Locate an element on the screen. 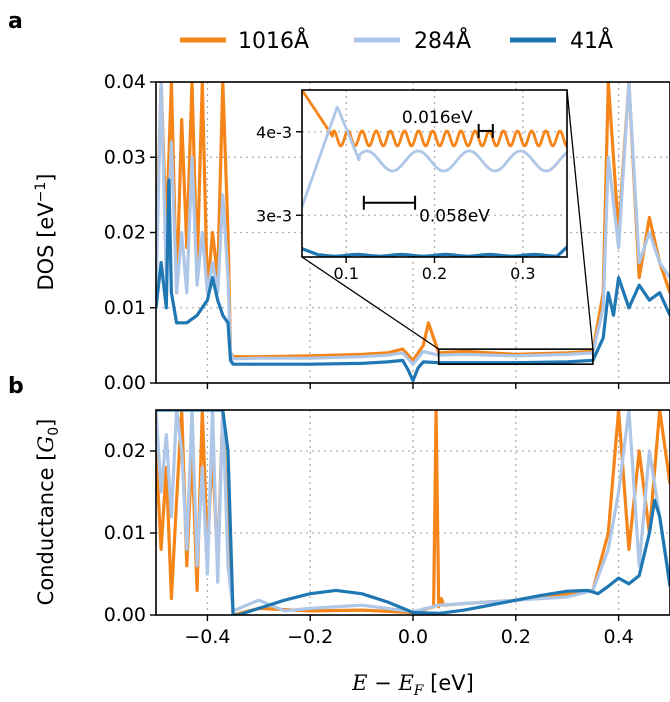 The height and width of the screenshot is (702, 670). inset-series is located at coordinates (434, 173).